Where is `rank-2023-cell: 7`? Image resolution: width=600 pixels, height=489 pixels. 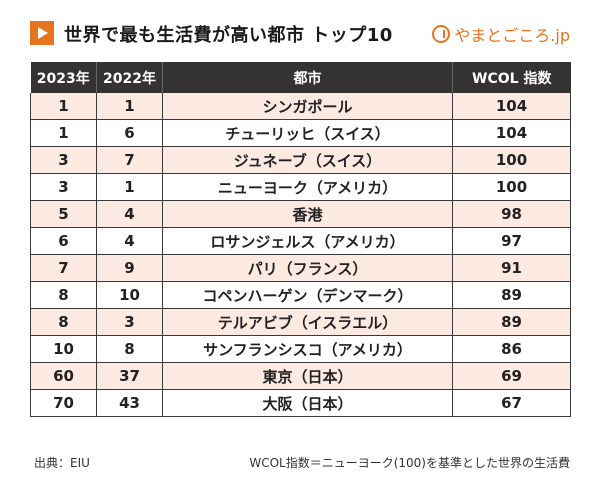 rank-2023-cell: 7 is located at coordinates (63, 268).